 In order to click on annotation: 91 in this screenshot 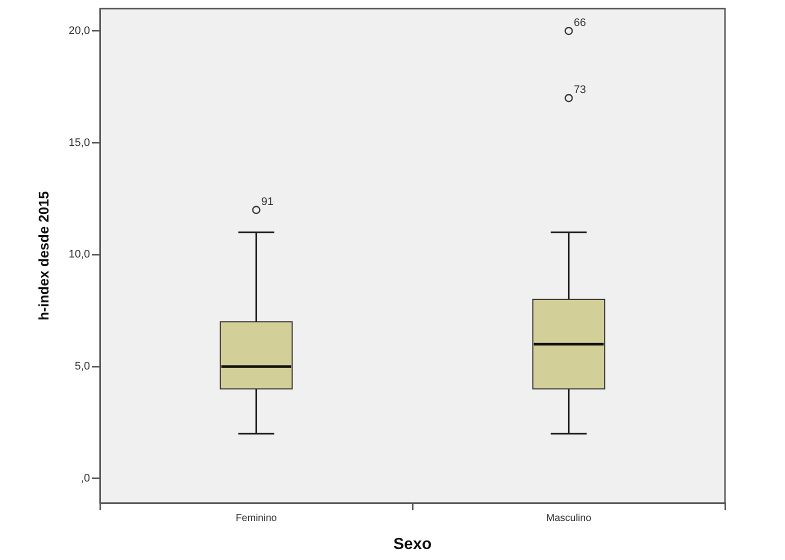, I will do `click(267, 202)`.